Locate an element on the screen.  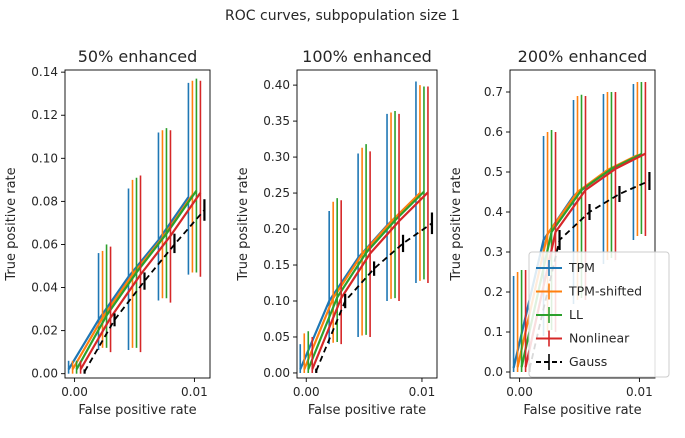
y-tick-label: 0.15 is located at coordinates (276, 265).